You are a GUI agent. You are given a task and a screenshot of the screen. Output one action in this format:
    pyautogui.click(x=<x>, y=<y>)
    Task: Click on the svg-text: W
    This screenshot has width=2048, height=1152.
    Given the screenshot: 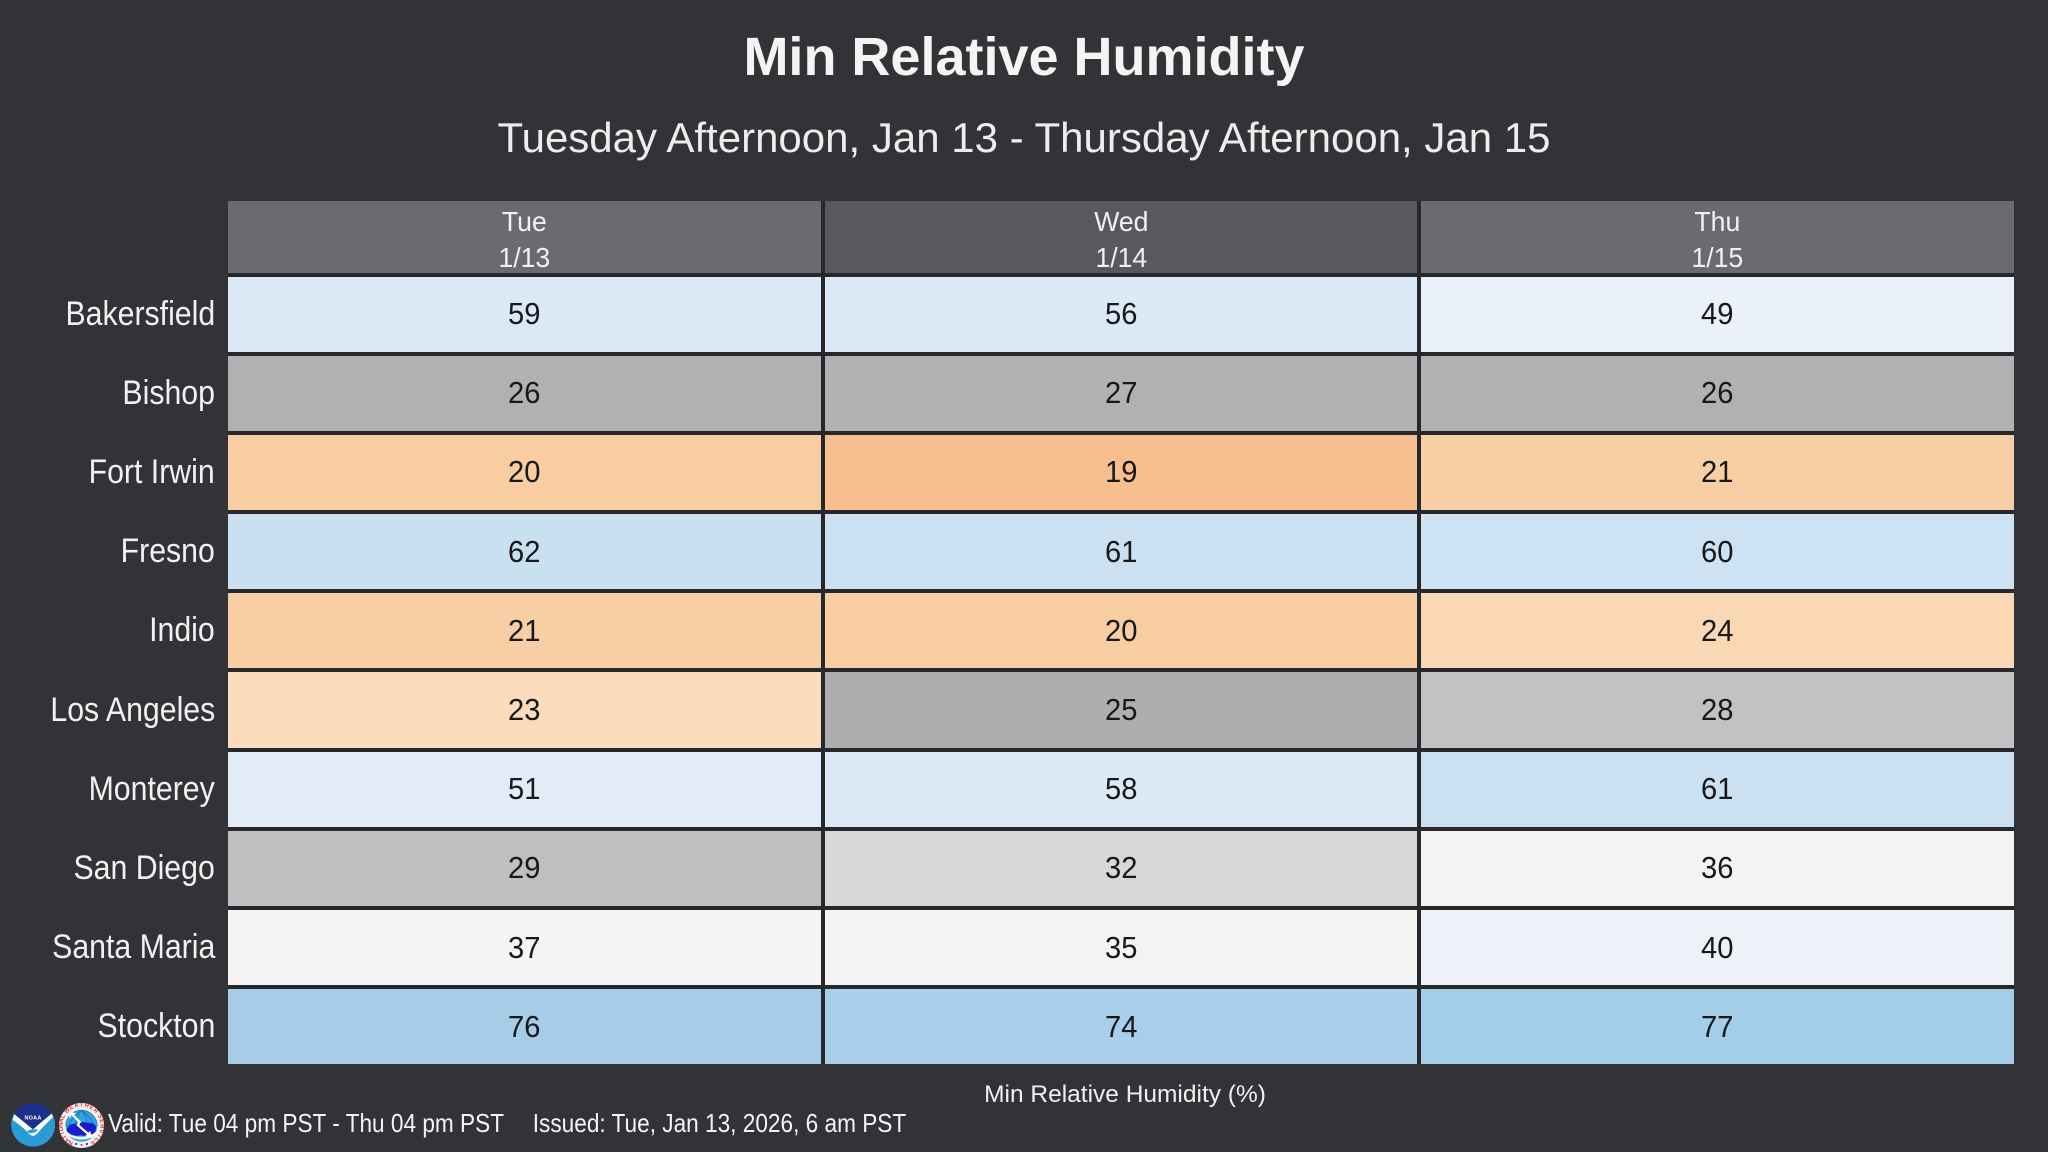 What is the action you would take?
    pyautogui.click(x=68, y=1111)
    